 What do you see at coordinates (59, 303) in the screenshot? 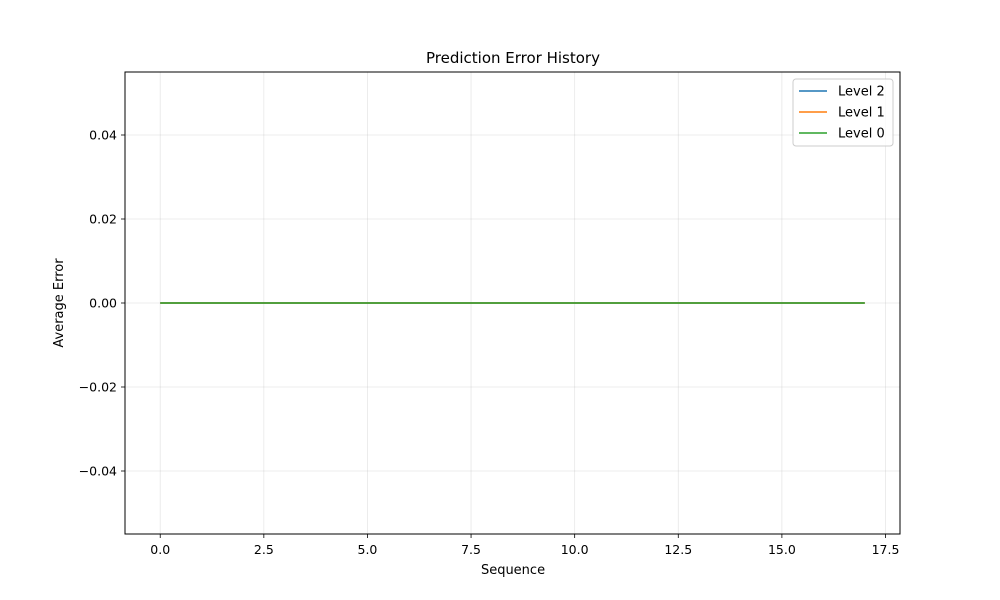
I see `y-axis-label: Average Error` at bounding box center [59, 303].